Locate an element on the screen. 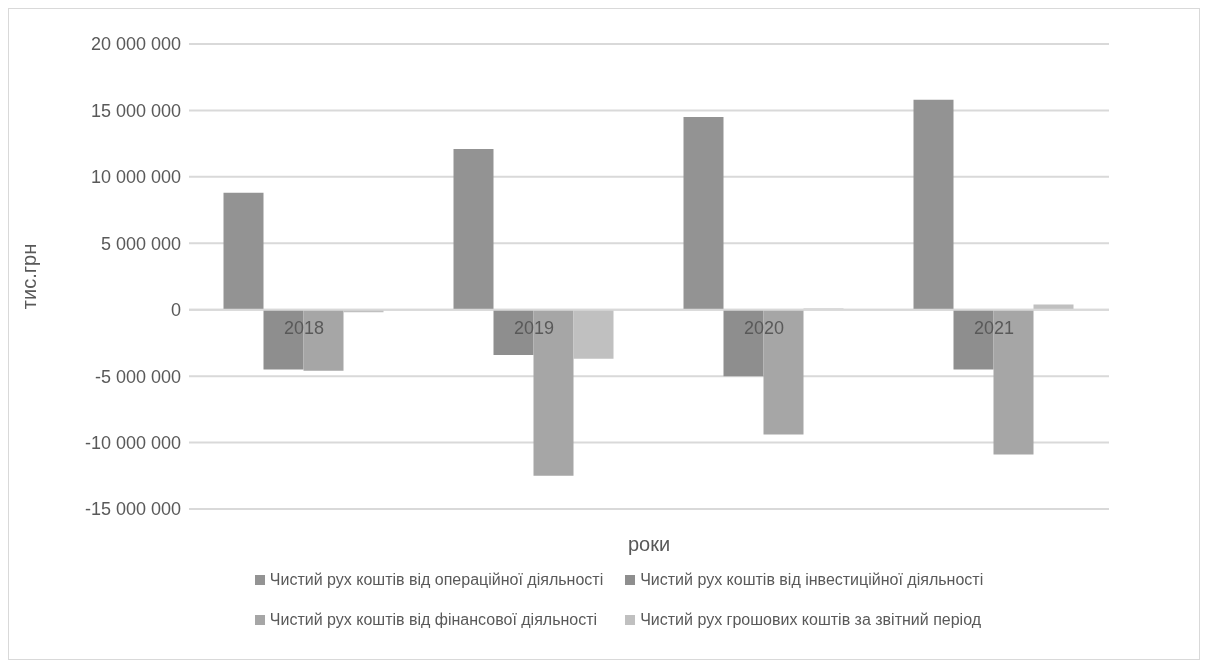 The height and width of the screenshot is (666, 1207). y-tick-label: 5 000 000 is located at coordinates (140, 243).